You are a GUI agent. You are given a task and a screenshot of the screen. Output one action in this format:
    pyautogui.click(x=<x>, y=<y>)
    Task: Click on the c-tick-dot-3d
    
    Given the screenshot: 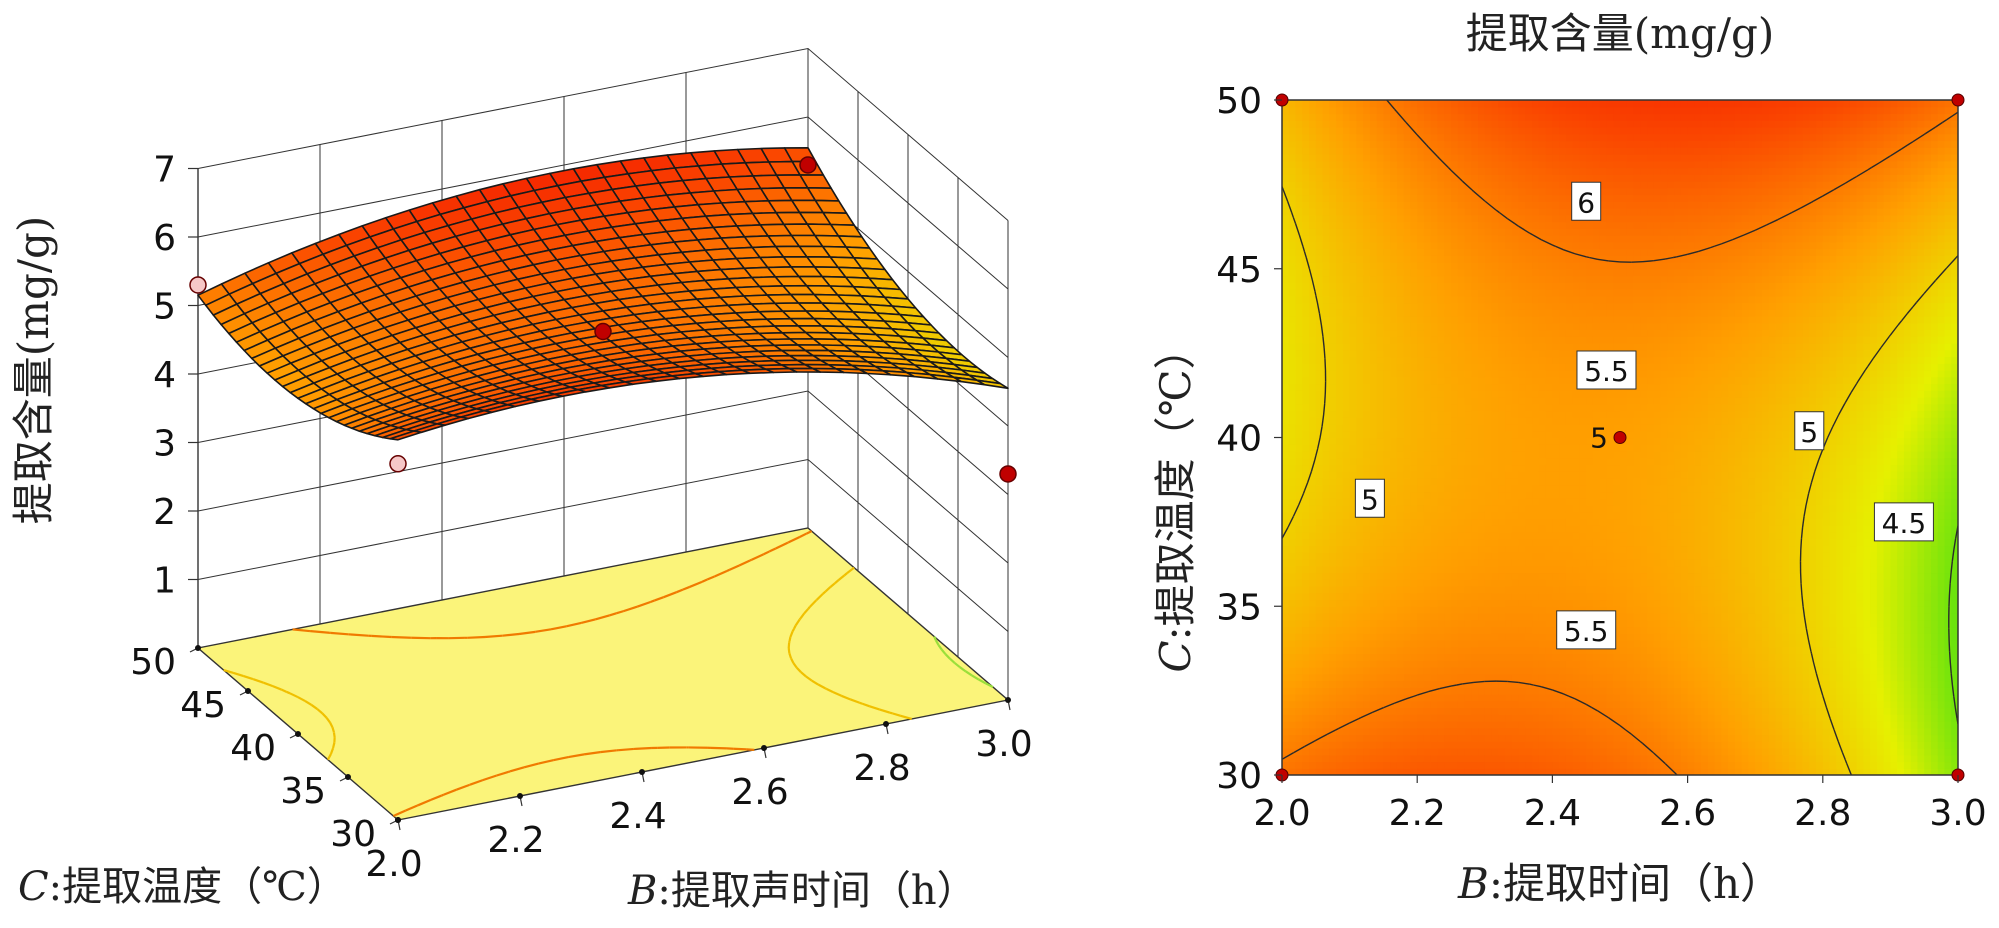 What is the action you would take?
    pyautogui.click(x=348, y=777)
    